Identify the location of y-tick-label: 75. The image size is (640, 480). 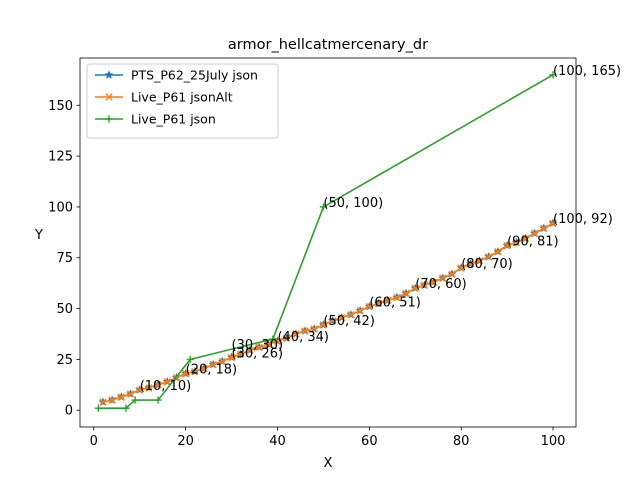
(64, 258).